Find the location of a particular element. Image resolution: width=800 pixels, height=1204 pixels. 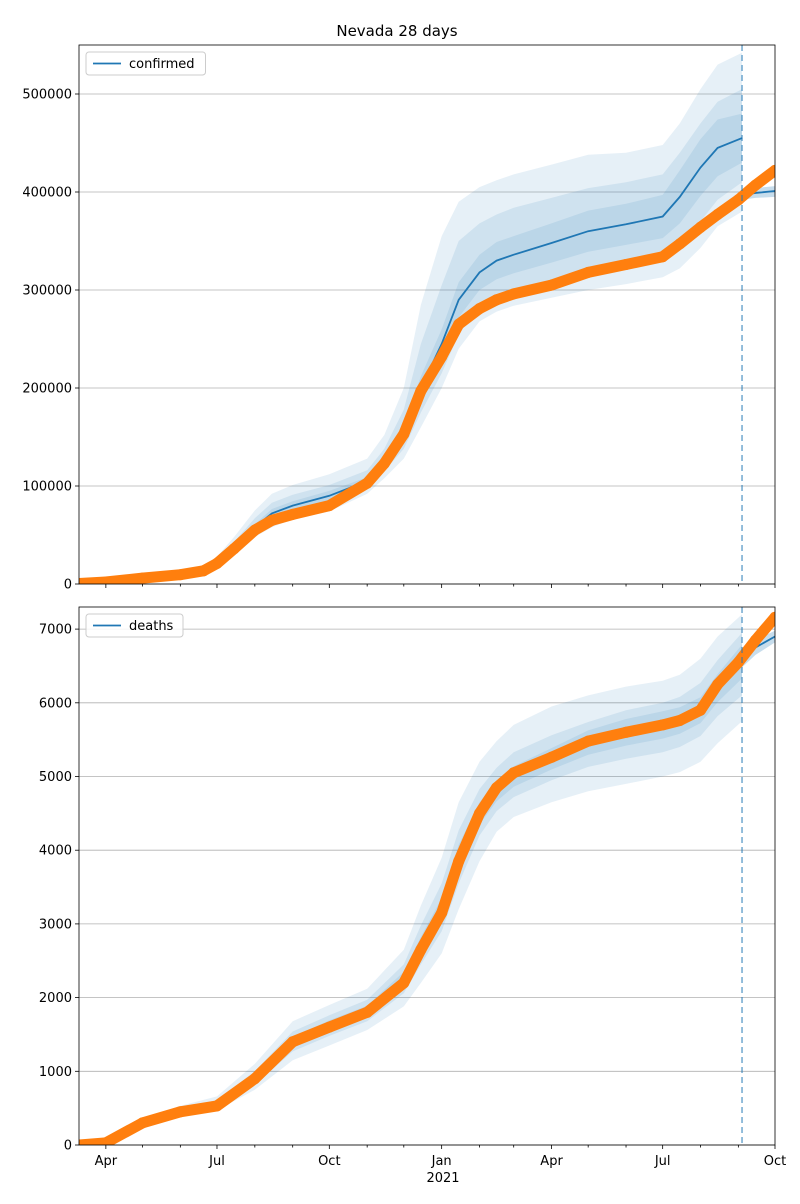

y-tick-label: 1000 is located at coordinates (55, 1072).